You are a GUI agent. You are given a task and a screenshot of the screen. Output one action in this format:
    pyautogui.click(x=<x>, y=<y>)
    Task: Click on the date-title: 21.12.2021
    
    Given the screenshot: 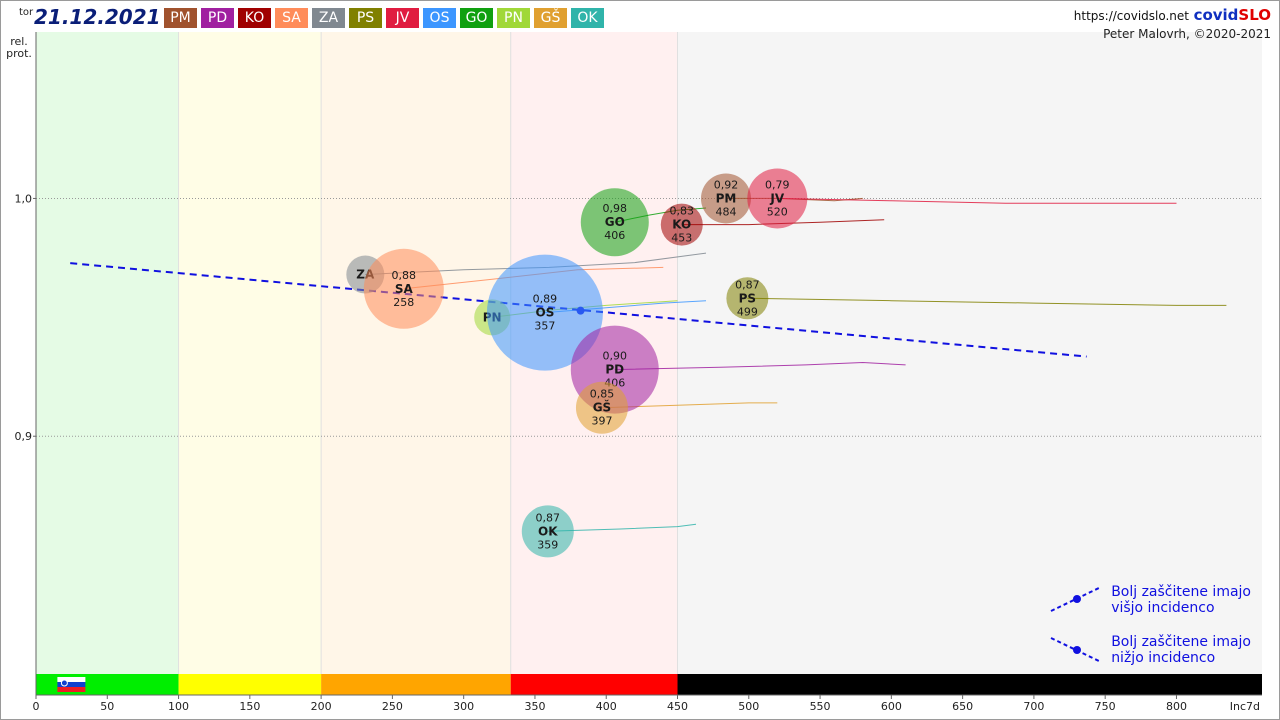 What is the action you would take?
    pyautogui.click(x=97, y=17)
    